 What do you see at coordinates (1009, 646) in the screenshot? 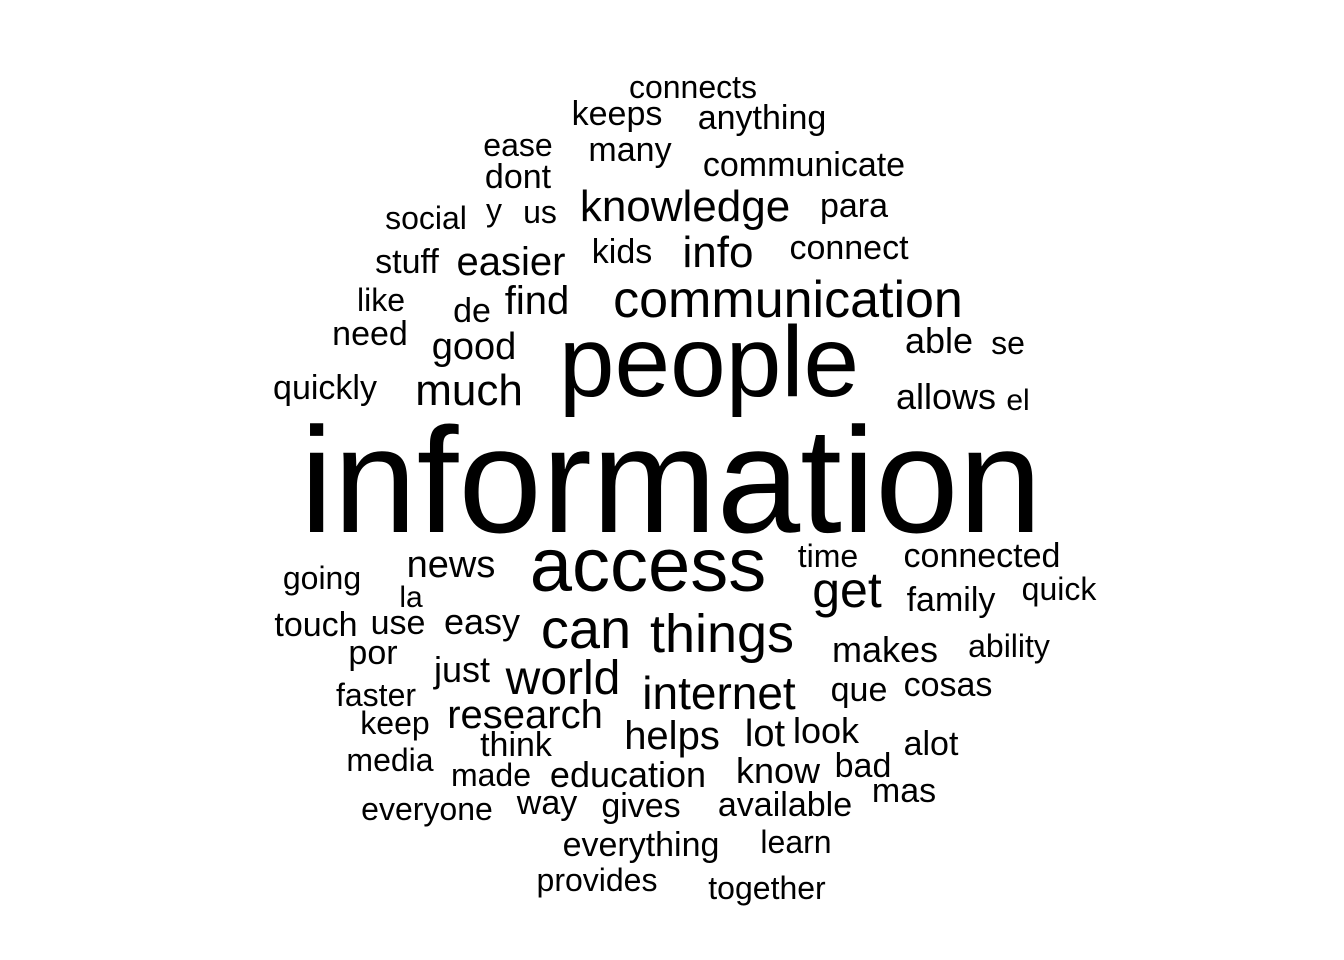
I see `word-ability: ability` at bounding box center [1009, 646].